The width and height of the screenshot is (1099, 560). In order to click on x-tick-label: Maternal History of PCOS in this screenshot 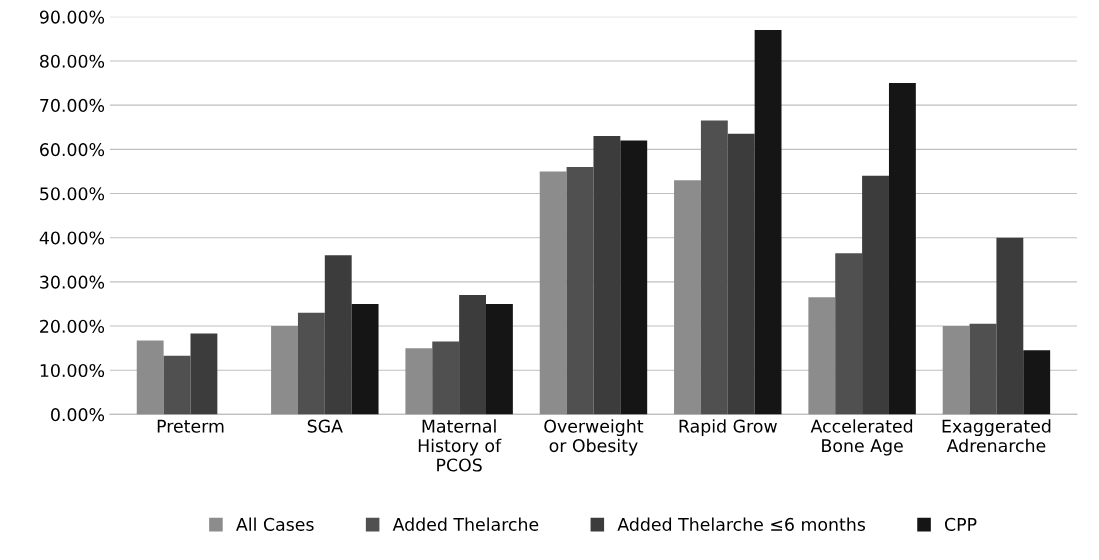, I will do `click(460, 445)`.